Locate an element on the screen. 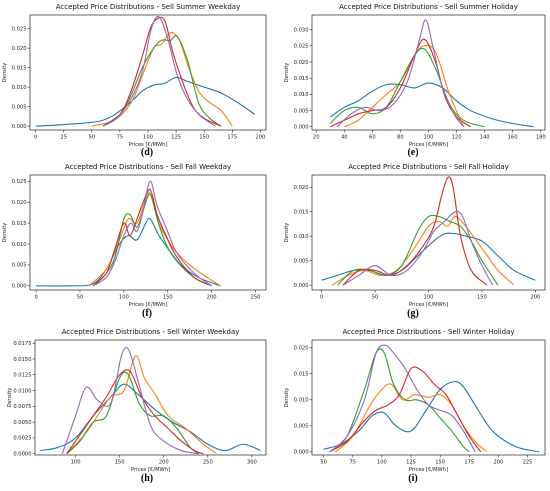 The width and height of the screenshot is (550, 491). x-tick-label: 20 is located at coordinates (316, 138).